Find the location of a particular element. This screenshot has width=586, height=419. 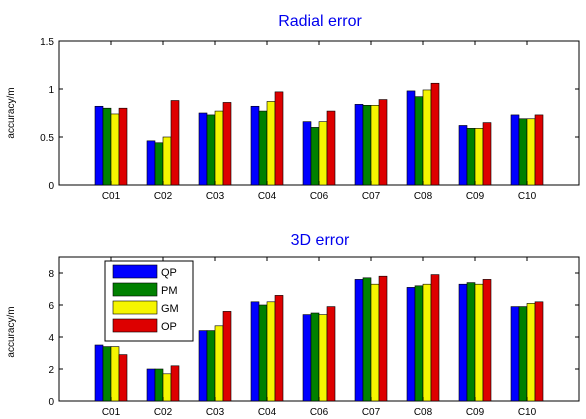

legend-swatch-pm is located at coordinates (135, 289).